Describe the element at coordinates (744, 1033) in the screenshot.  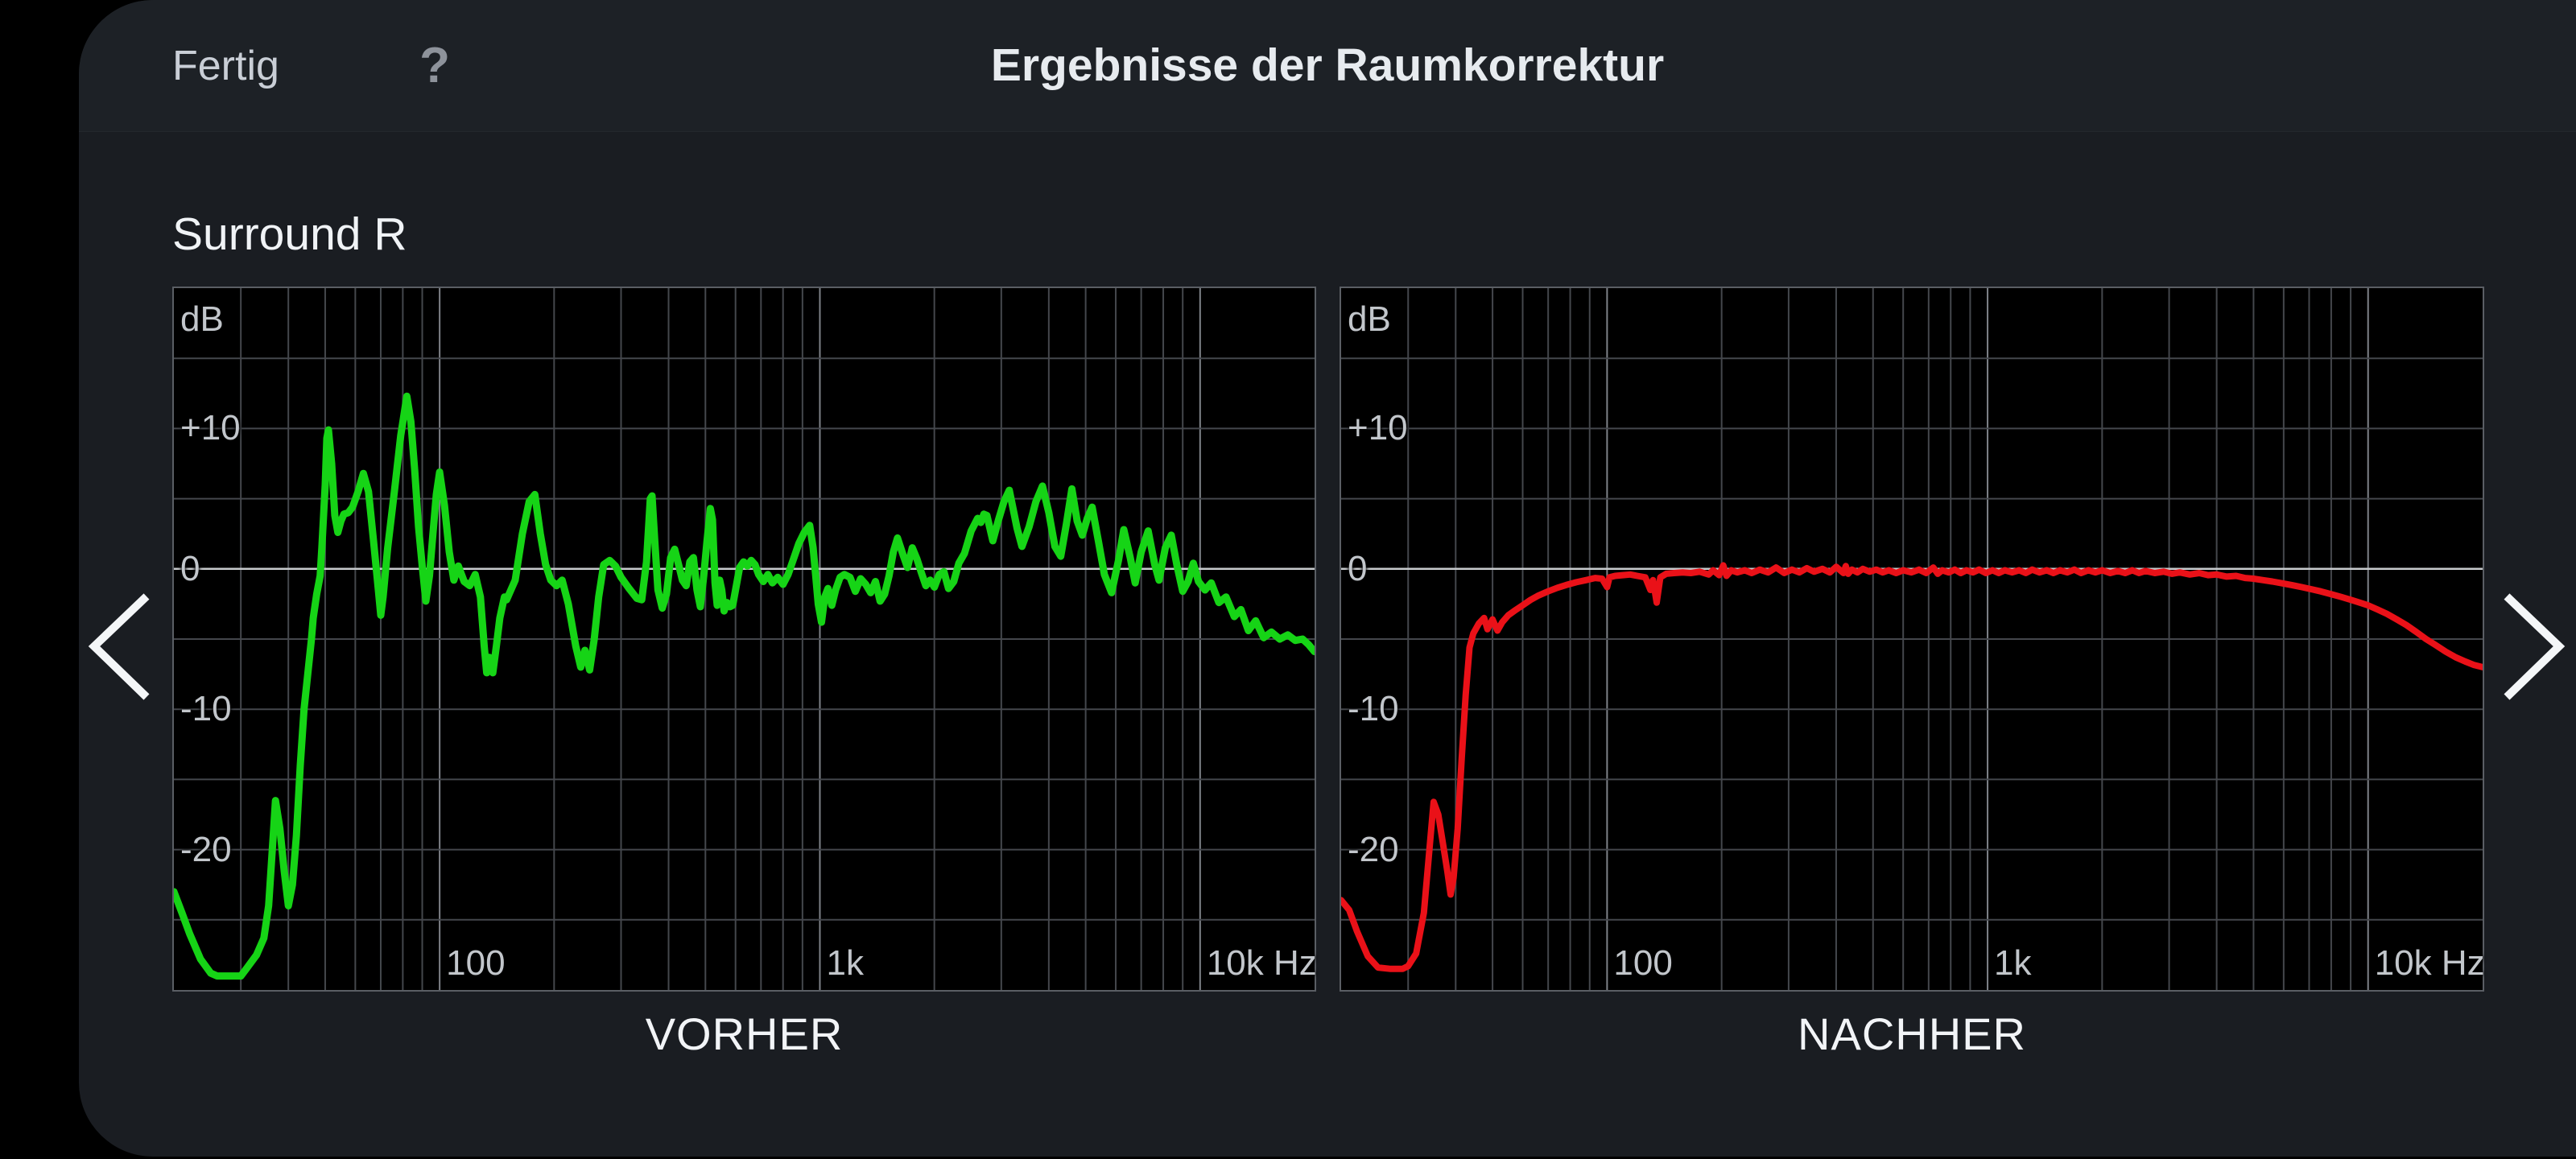
I see `before-chart-caption: VORHER` at that location.